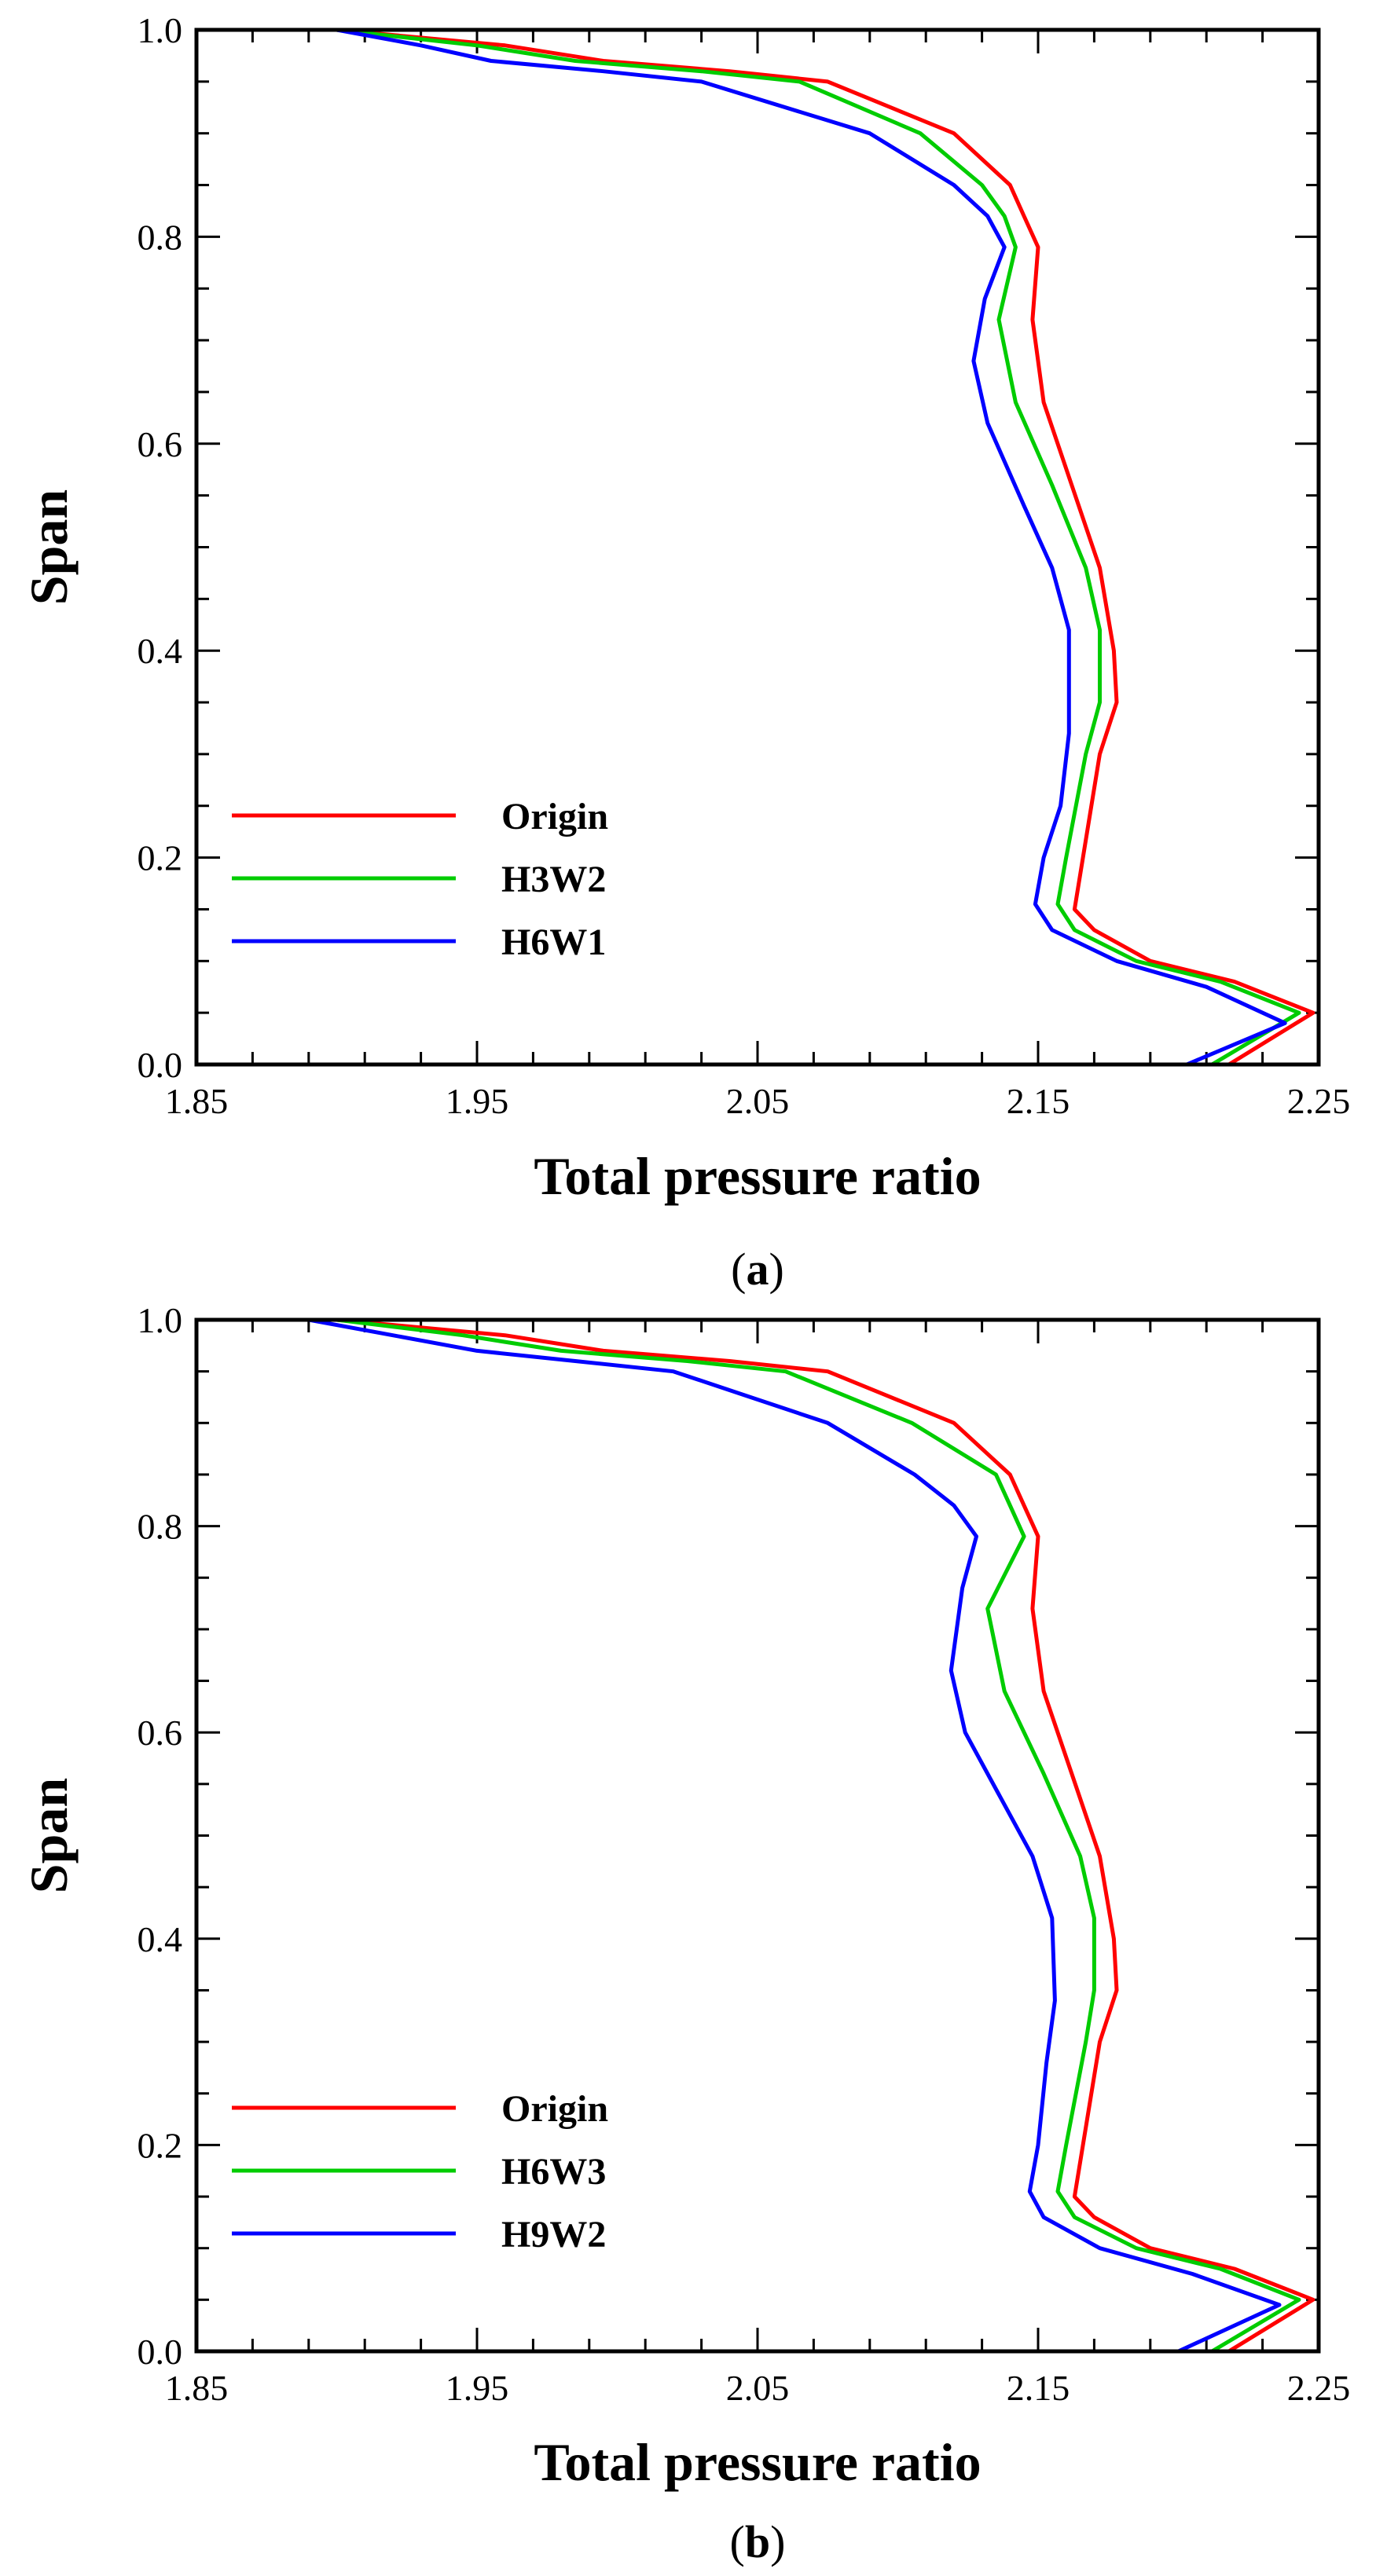 The width and height of the screenshot is (1376, 2576). Describe the element at coordinates (553, 942) in the screenshot. I see `legend-label-h6w1: H6W1` at that location.